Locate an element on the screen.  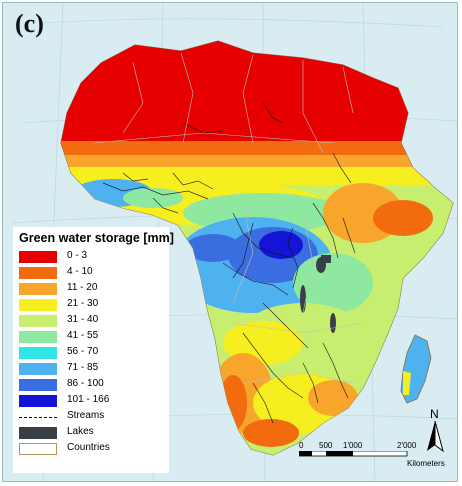
north-label: N is located at coordinates (434, 414).